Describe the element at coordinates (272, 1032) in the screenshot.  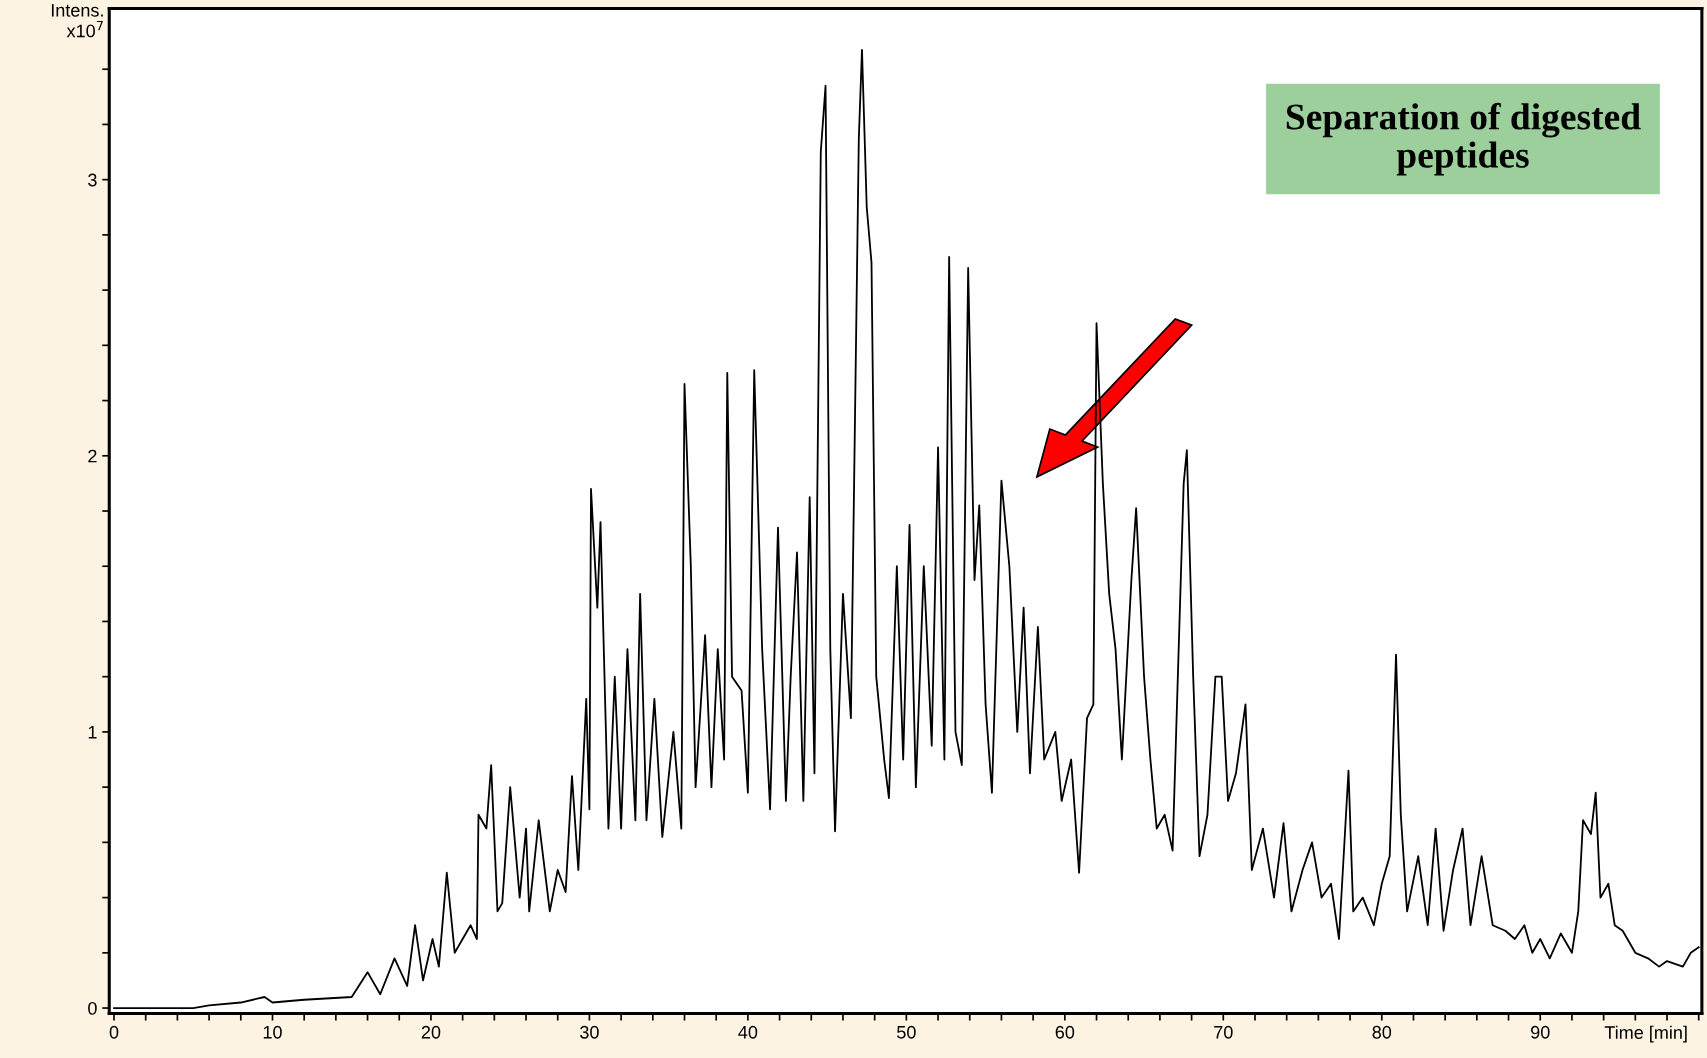
I see `x-tick-label: 10` at that location.